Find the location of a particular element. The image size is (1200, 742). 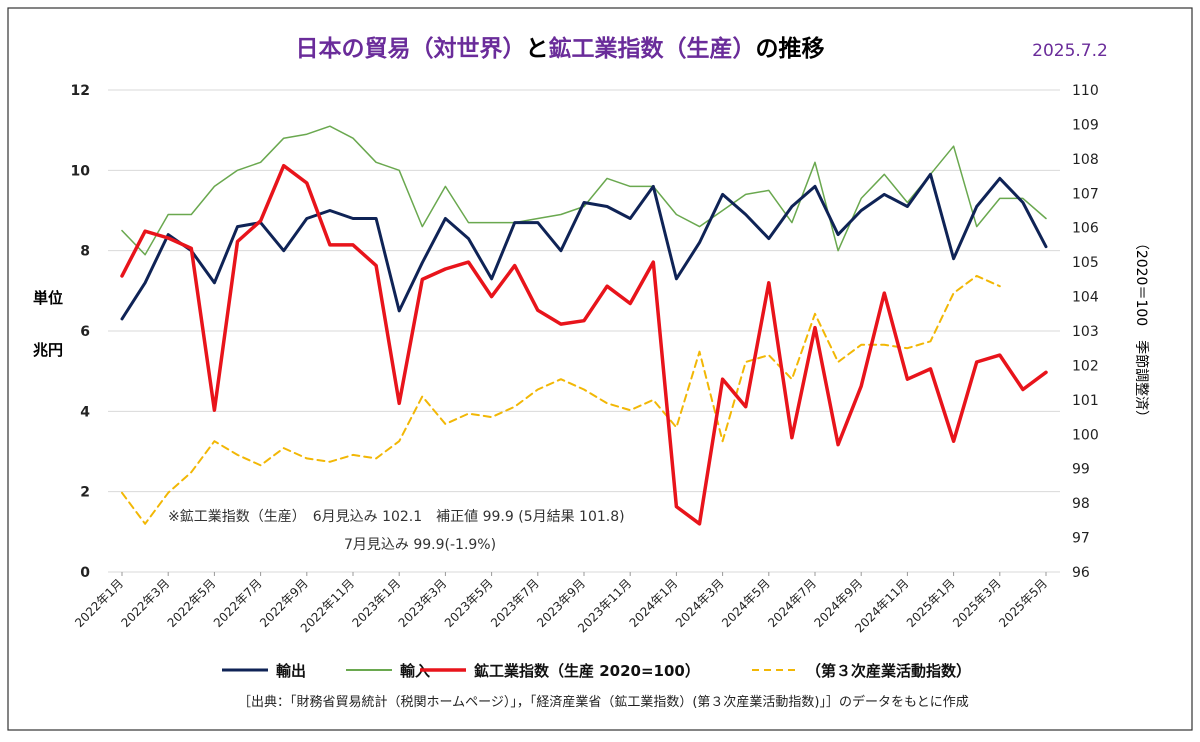

left-axis-label-unit: 単位 is located at coordinates (48, 298).